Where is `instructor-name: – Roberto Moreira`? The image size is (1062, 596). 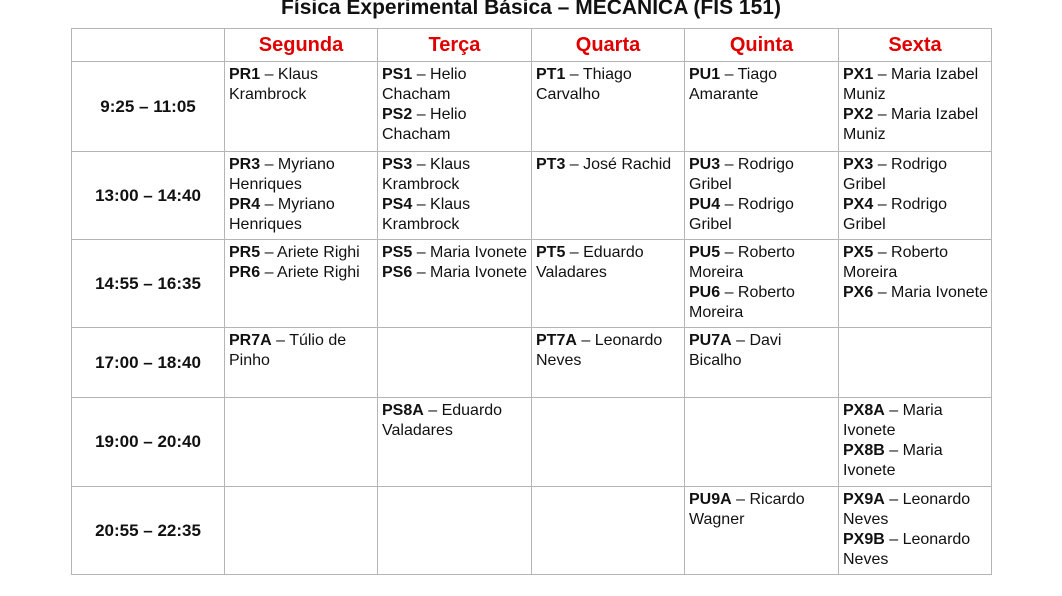 instructor-name: – Roberto Moreira is located at coordinates (742, 262).